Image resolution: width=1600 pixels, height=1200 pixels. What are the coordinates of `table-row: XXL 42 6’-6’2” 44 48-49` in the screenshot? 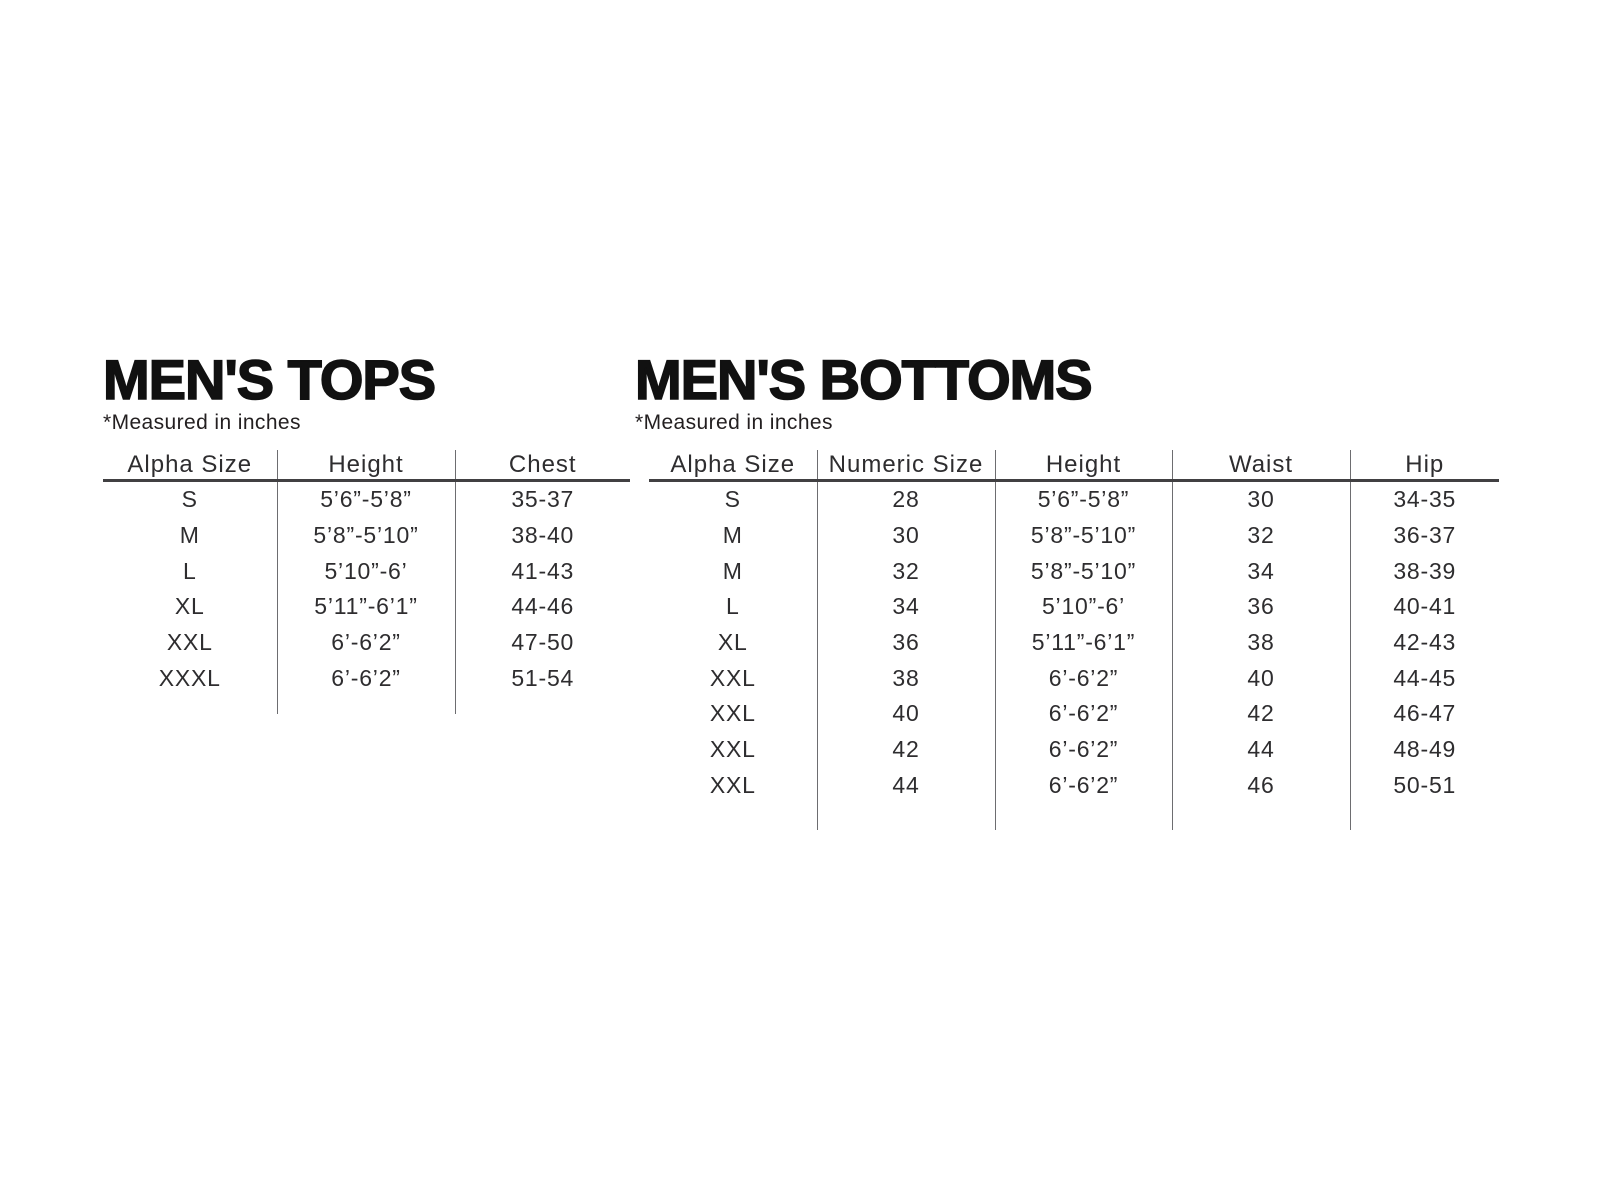 It's located at (1074, 749).